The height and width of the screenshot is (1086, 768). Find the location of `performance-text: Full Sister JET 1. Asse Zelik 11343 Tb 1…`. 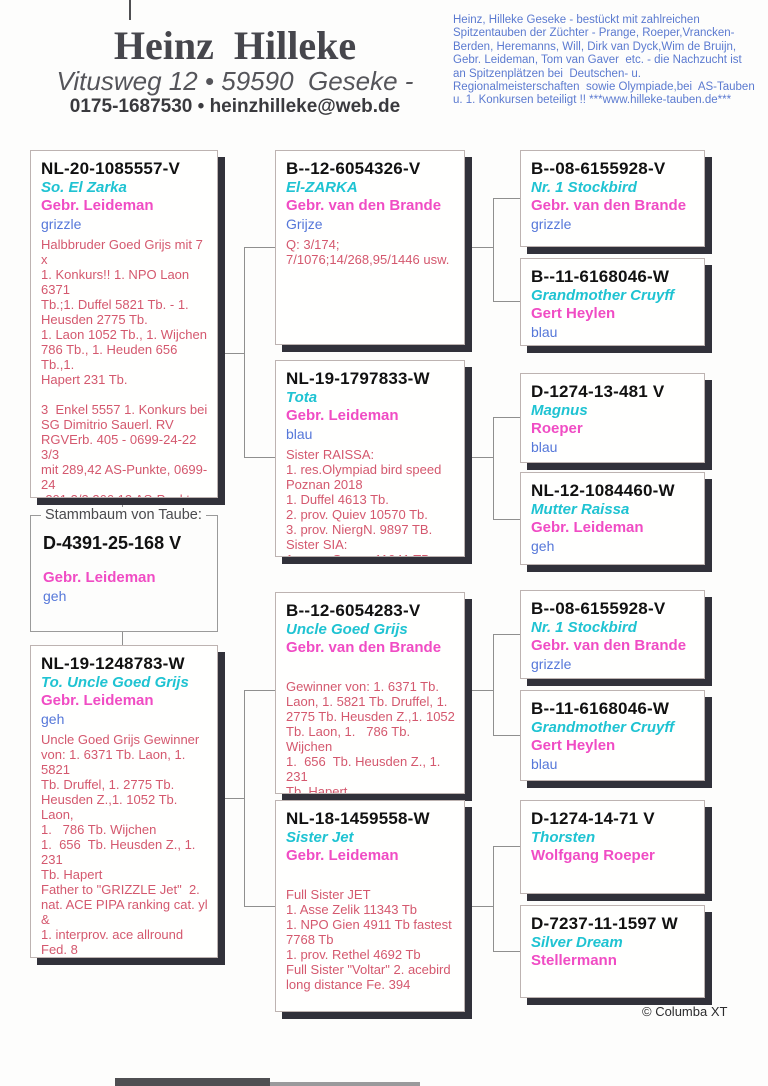

performance-text: Full Sister JET 1. Asse Zelik 11343 Tb 1… is located at coordinates (369, 939).